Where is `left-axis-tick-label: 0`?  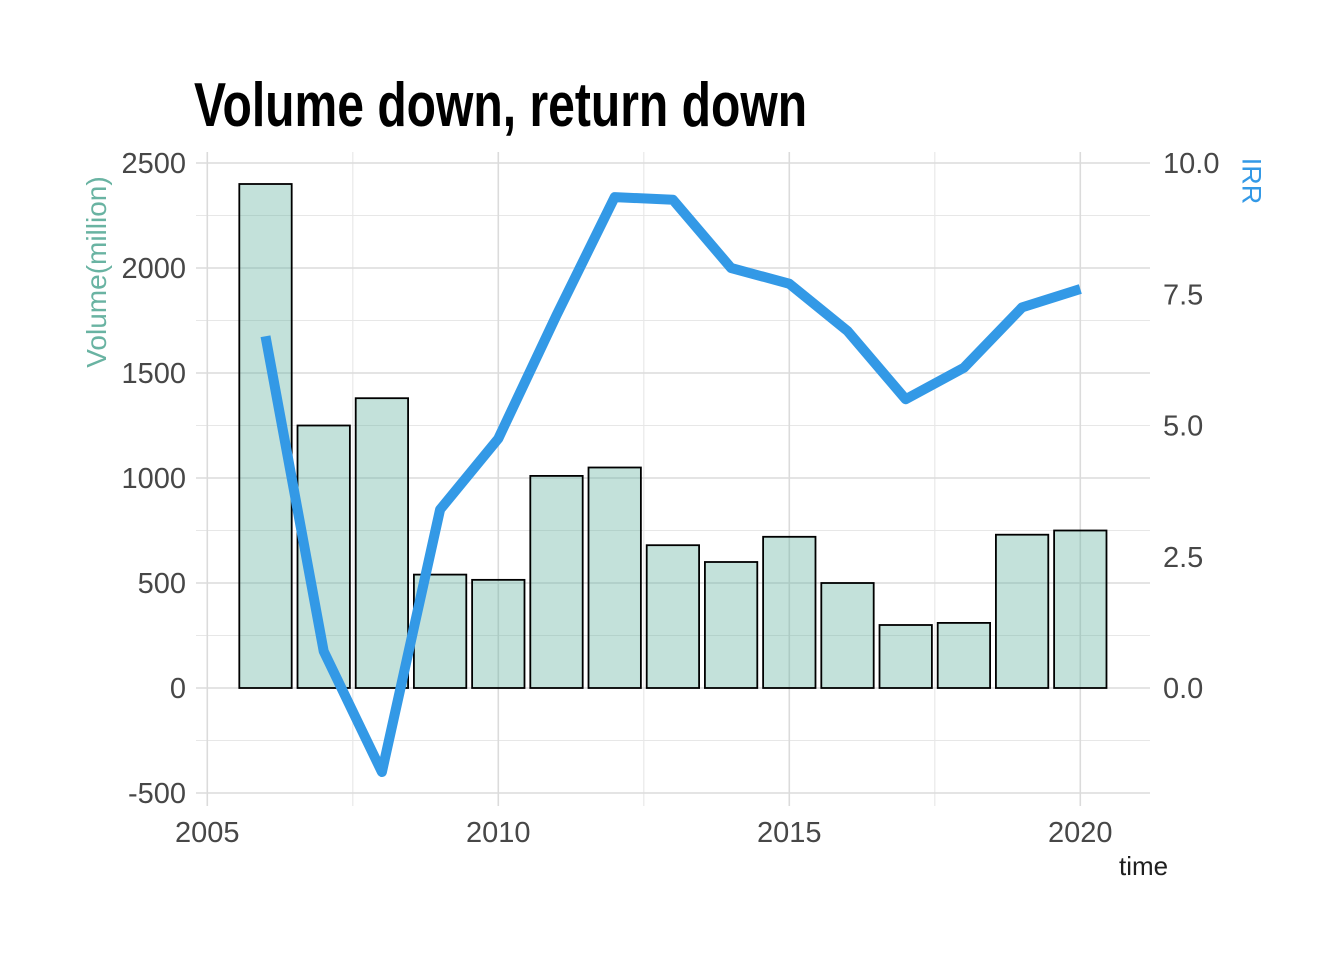
left-axis-tick-label: 0 is located at coordinates (178, 689).